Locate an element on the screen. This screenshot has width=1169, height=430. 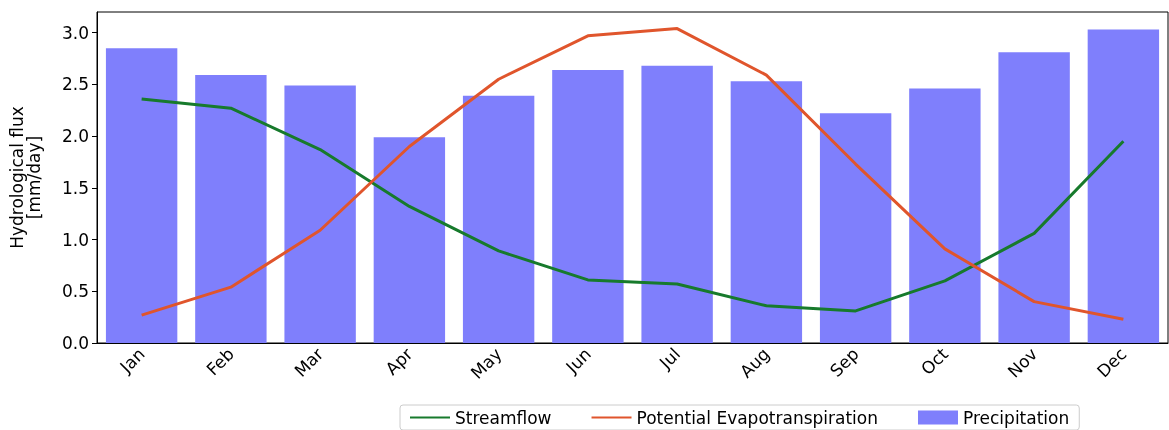
x-tick-label: Jul is located at coordinates (669, 358).